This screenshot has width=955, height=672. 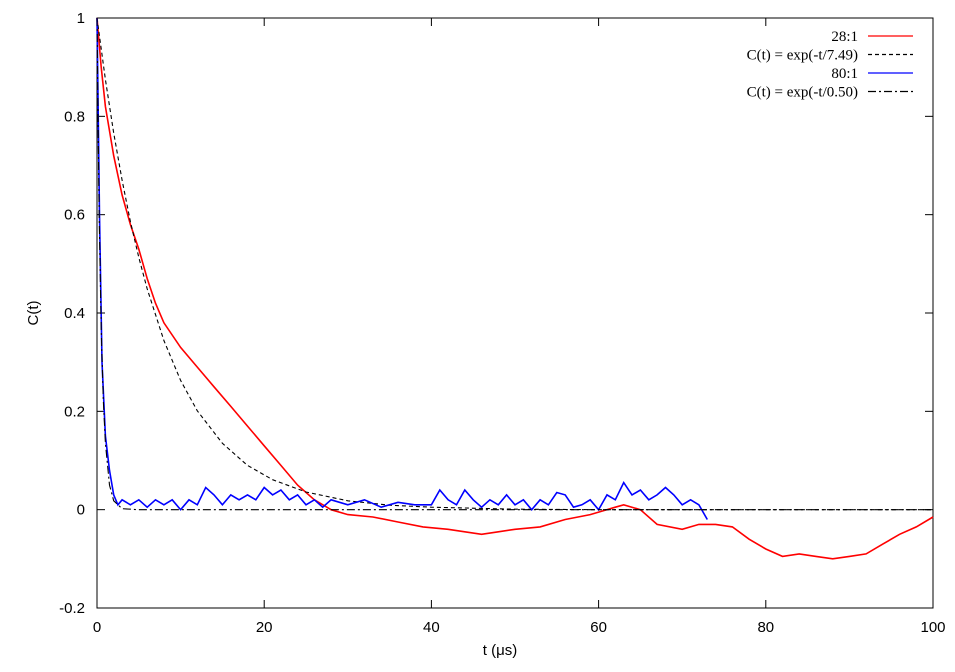 I want to click on y-tick-label: 1, so click(x=81, y=18).